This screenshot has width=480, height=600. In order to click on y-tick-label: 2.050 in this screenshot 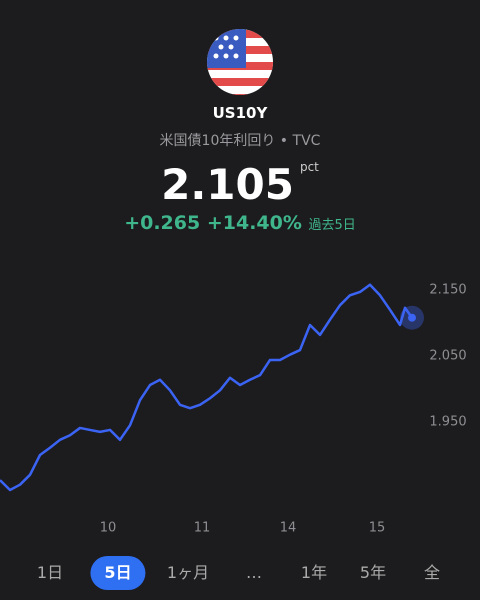, I will do `click(447, 356)`.